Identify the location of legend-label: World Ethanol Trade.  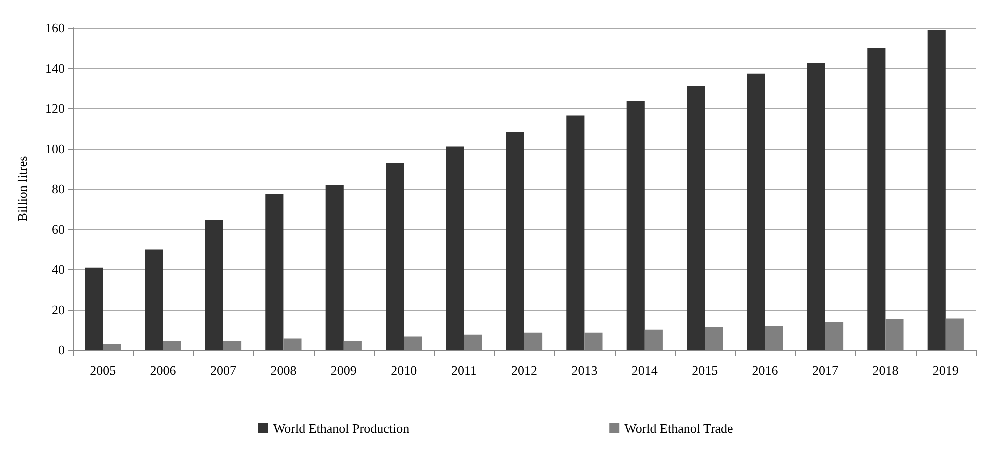
(679, 428).